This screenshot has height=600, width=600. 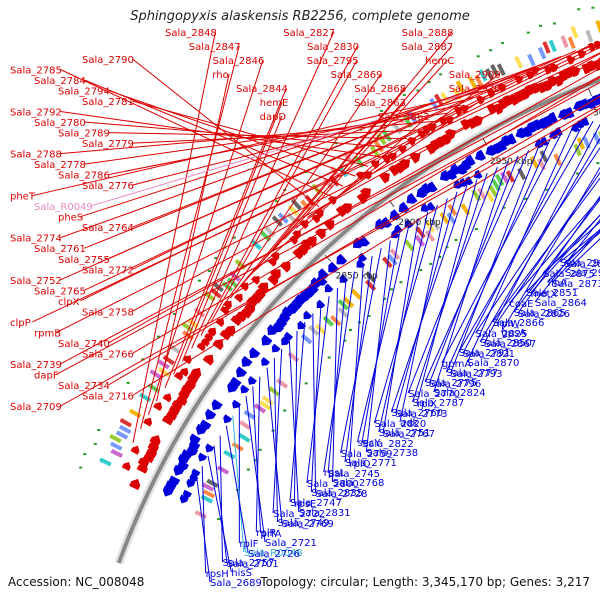 I want to click on gene-label: Sala_2894, so click(x=582, y=264).